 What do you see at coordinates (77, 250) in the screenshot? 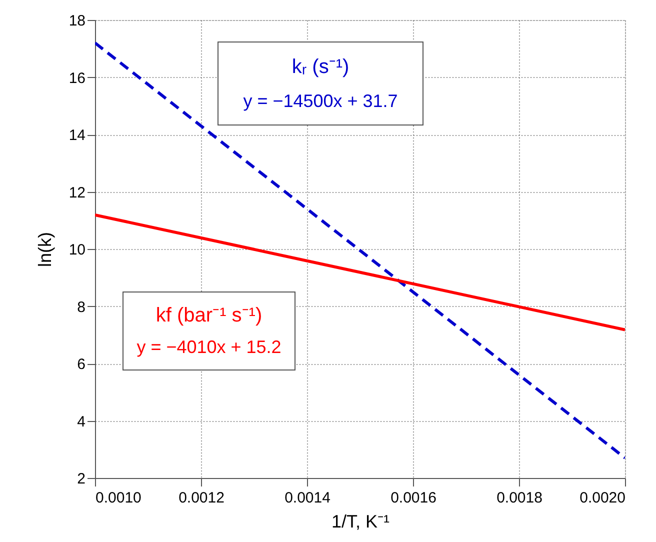
I see `y-tick-label: 10` at bounding box center [77, 250].